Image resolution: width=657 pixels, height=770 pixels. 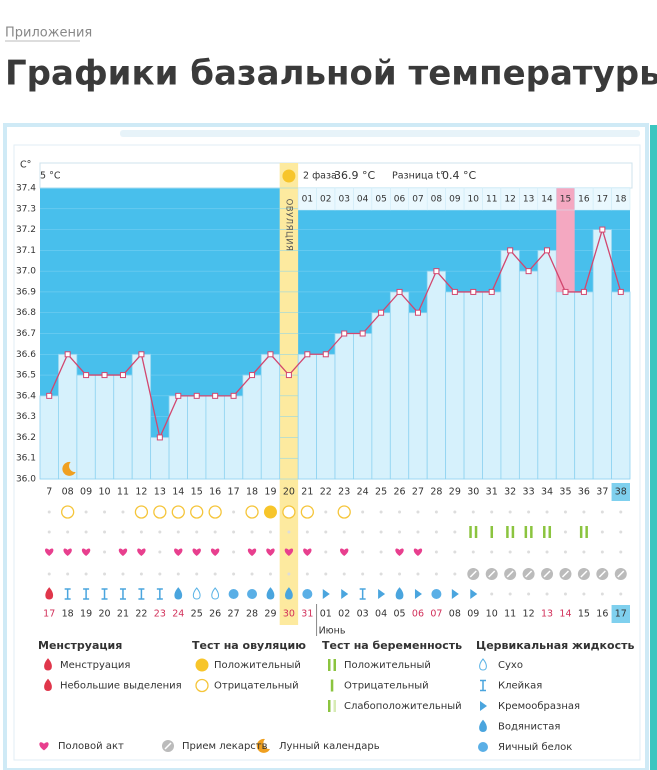 I want to click on phase-day: 14, so click(x=547, y=200).